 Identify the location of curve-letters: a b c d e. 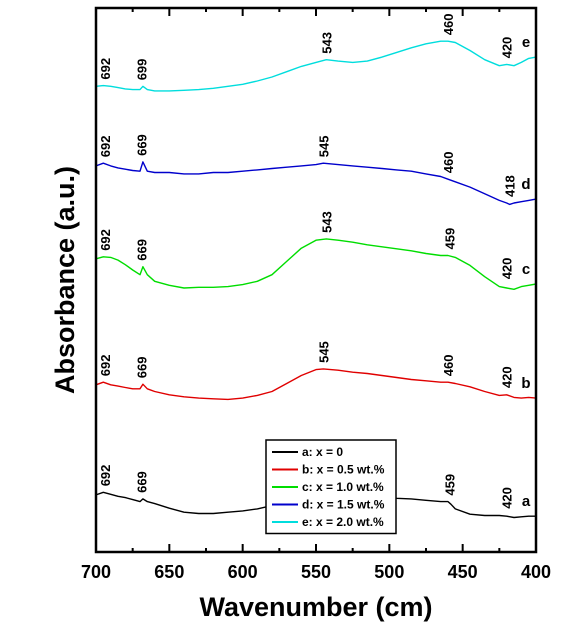
(525, 272).